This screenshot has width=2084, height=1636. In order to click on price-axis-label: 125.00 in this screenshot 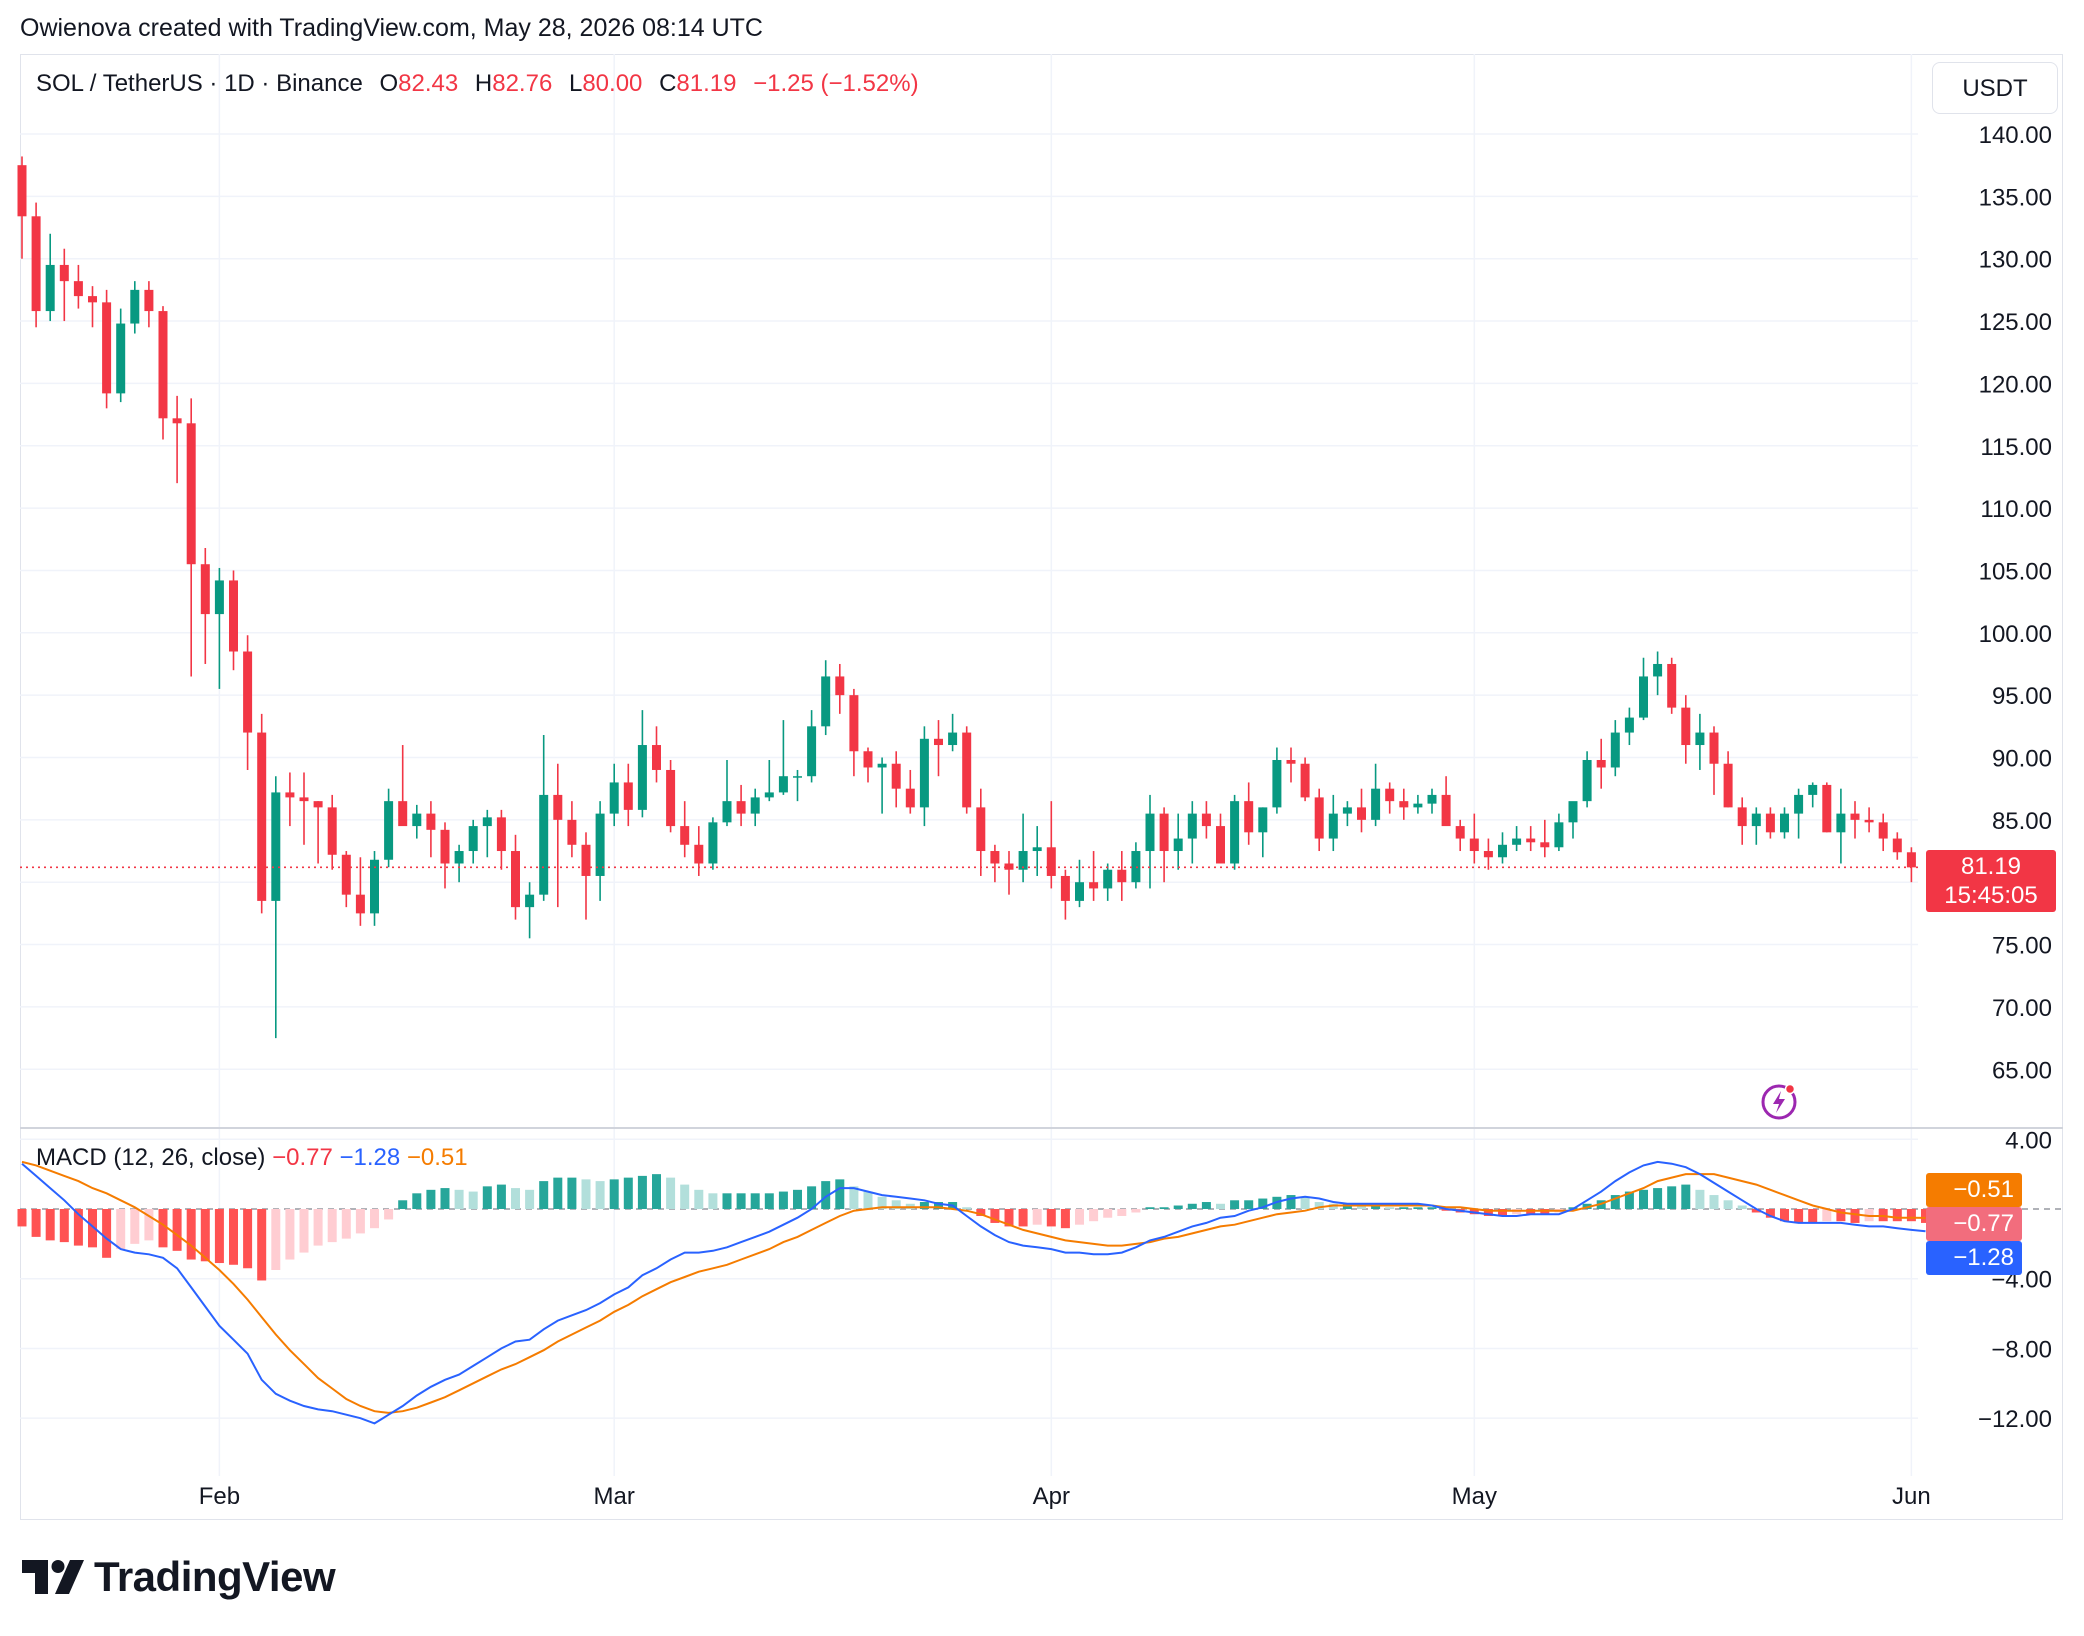, I will do `click(2015, 322)`.